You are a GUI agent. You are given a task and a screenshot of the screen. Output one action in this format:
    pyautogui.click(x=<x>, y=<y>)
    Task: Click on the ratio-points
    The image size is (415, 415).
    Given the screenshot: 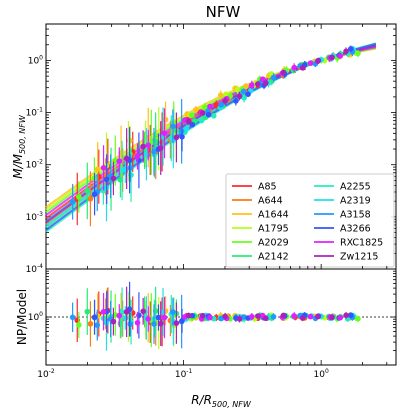 What is the action you would take?
    pyautogui.click(x=215, y=316)
    